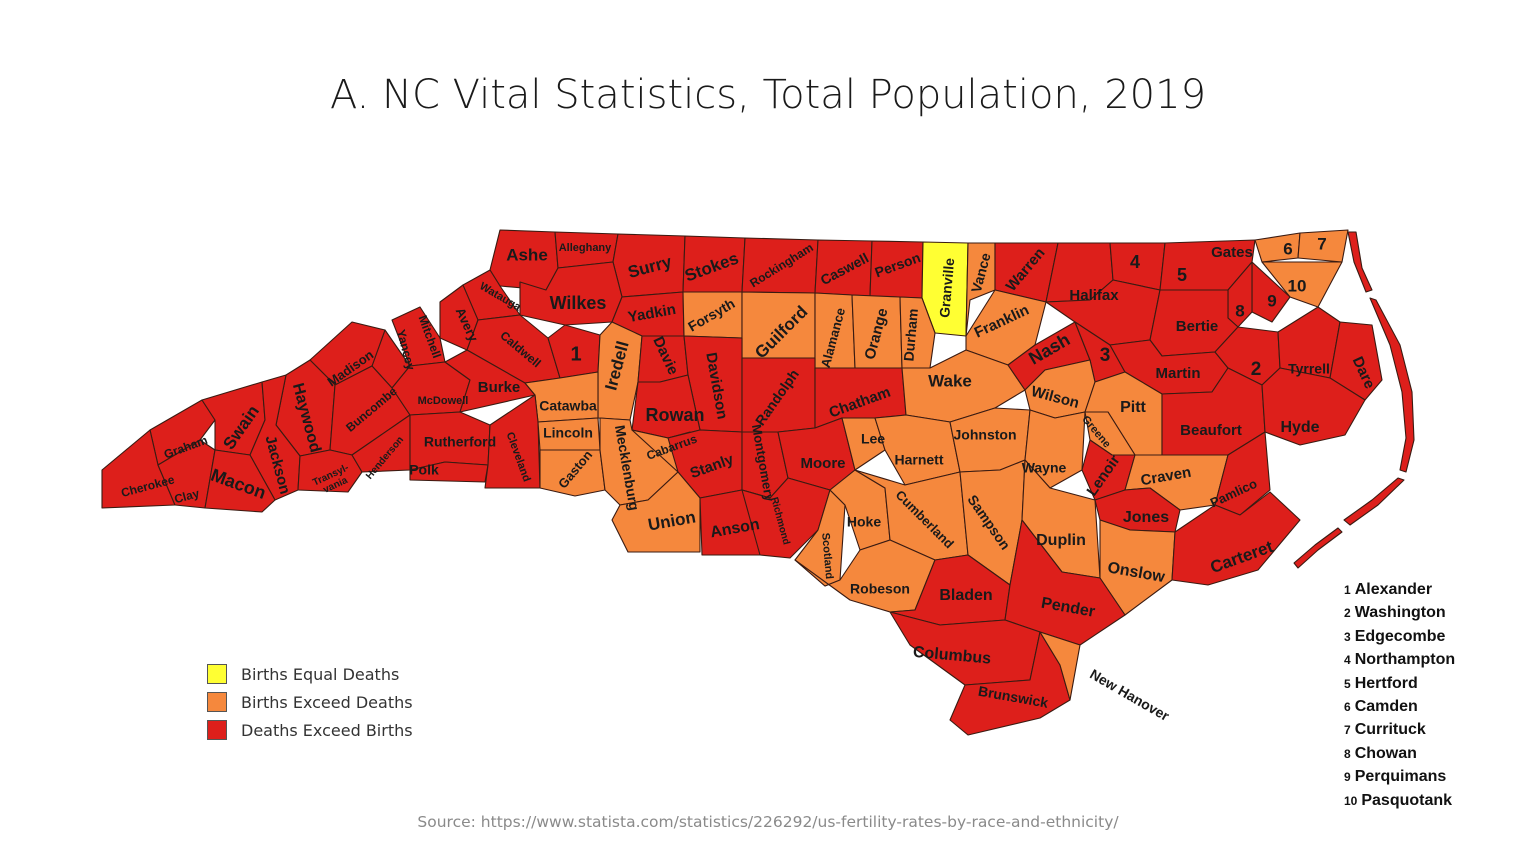 The image size is (1536, 864). What do you see at coordinates (1297, 285) in the screenshot?
I see `county-label: 10` at bounding box center [1297, 285].